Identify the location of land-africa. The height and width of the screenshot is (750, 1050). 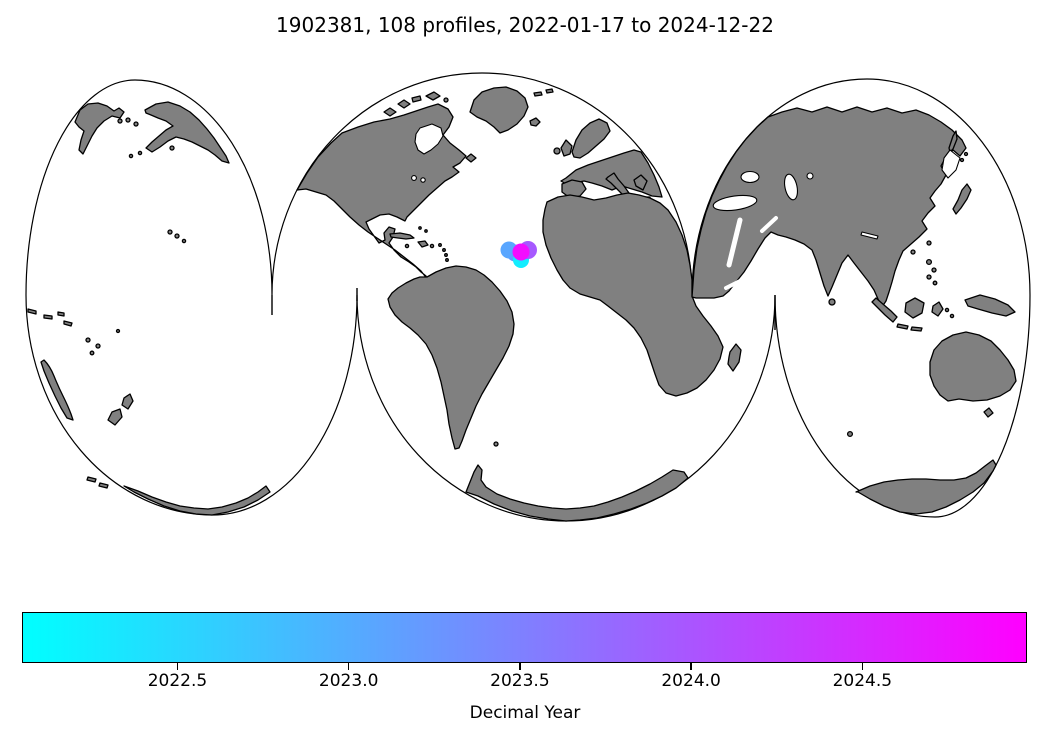
(633, 294).